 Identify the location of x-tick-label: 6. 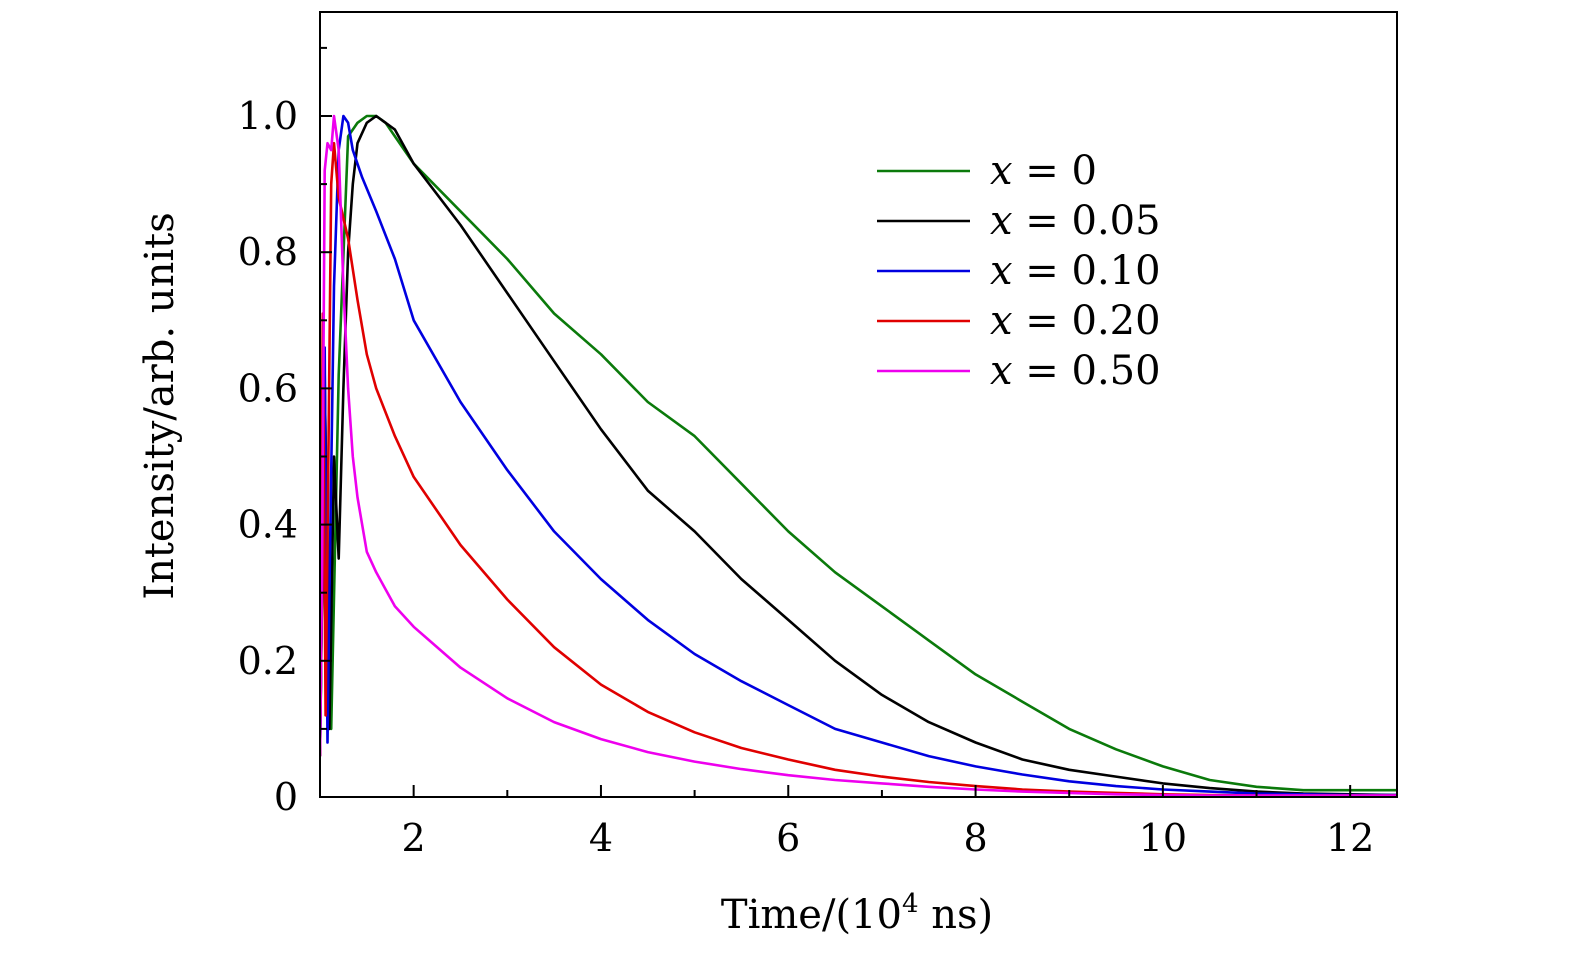
(788, 838).